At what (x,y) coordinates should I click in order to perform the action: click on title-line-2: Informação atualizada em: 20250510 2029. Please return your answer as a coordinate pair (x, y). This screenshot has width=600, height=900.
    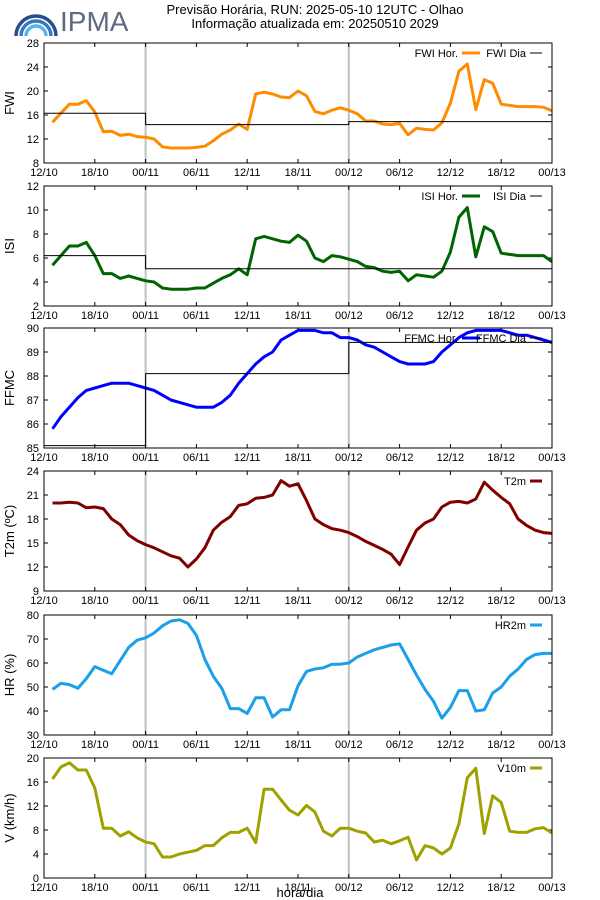
    Looking at the image, I should click on (315, 23).